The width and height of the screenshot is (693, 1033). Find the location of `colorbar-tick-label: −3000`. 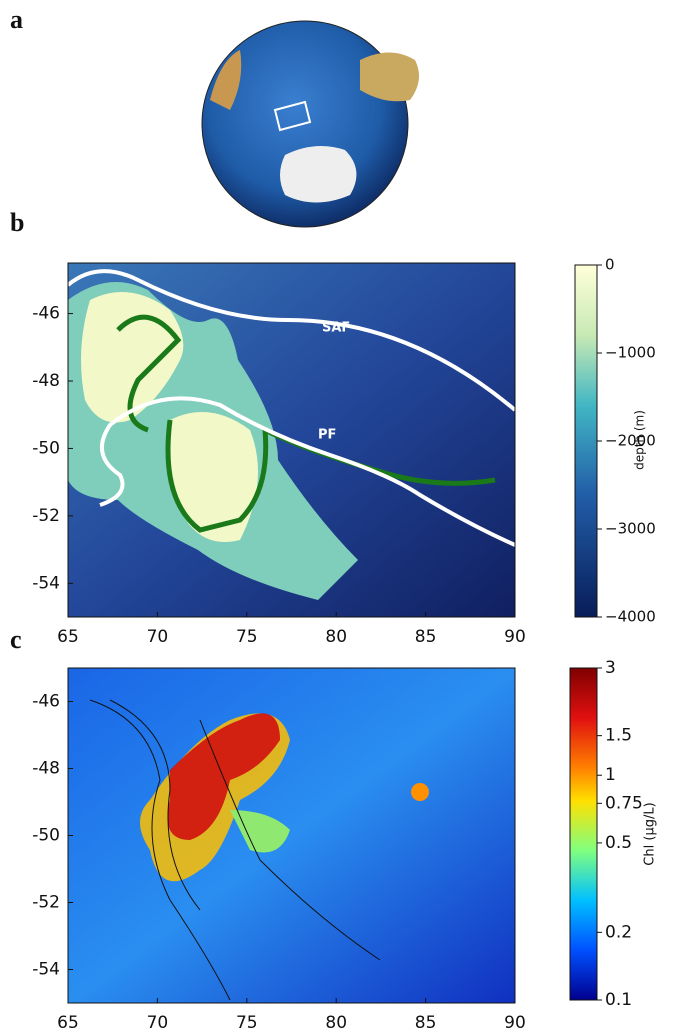

colorbar-tick-label: −3000 is located at coordinates (630, 529).